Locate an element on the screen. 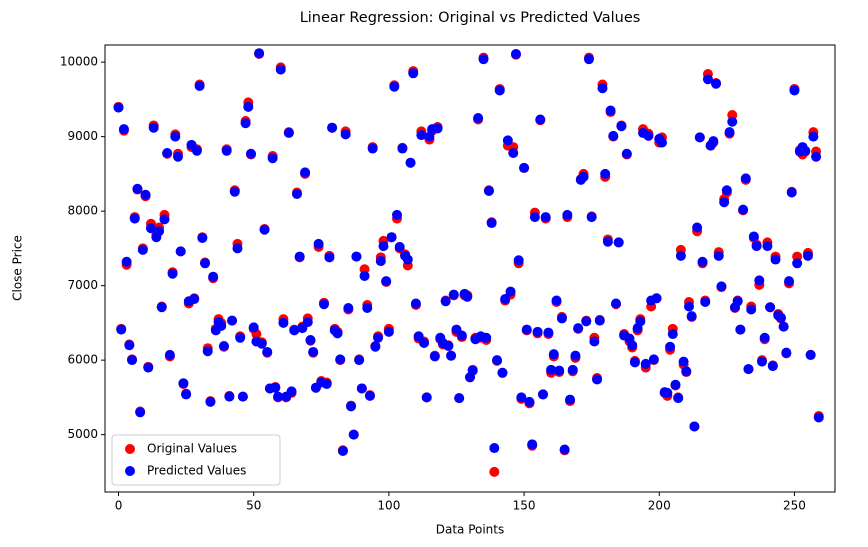 The image size is (868, 547). y-tick-label: 10000 is located at coordinates (79, 62).